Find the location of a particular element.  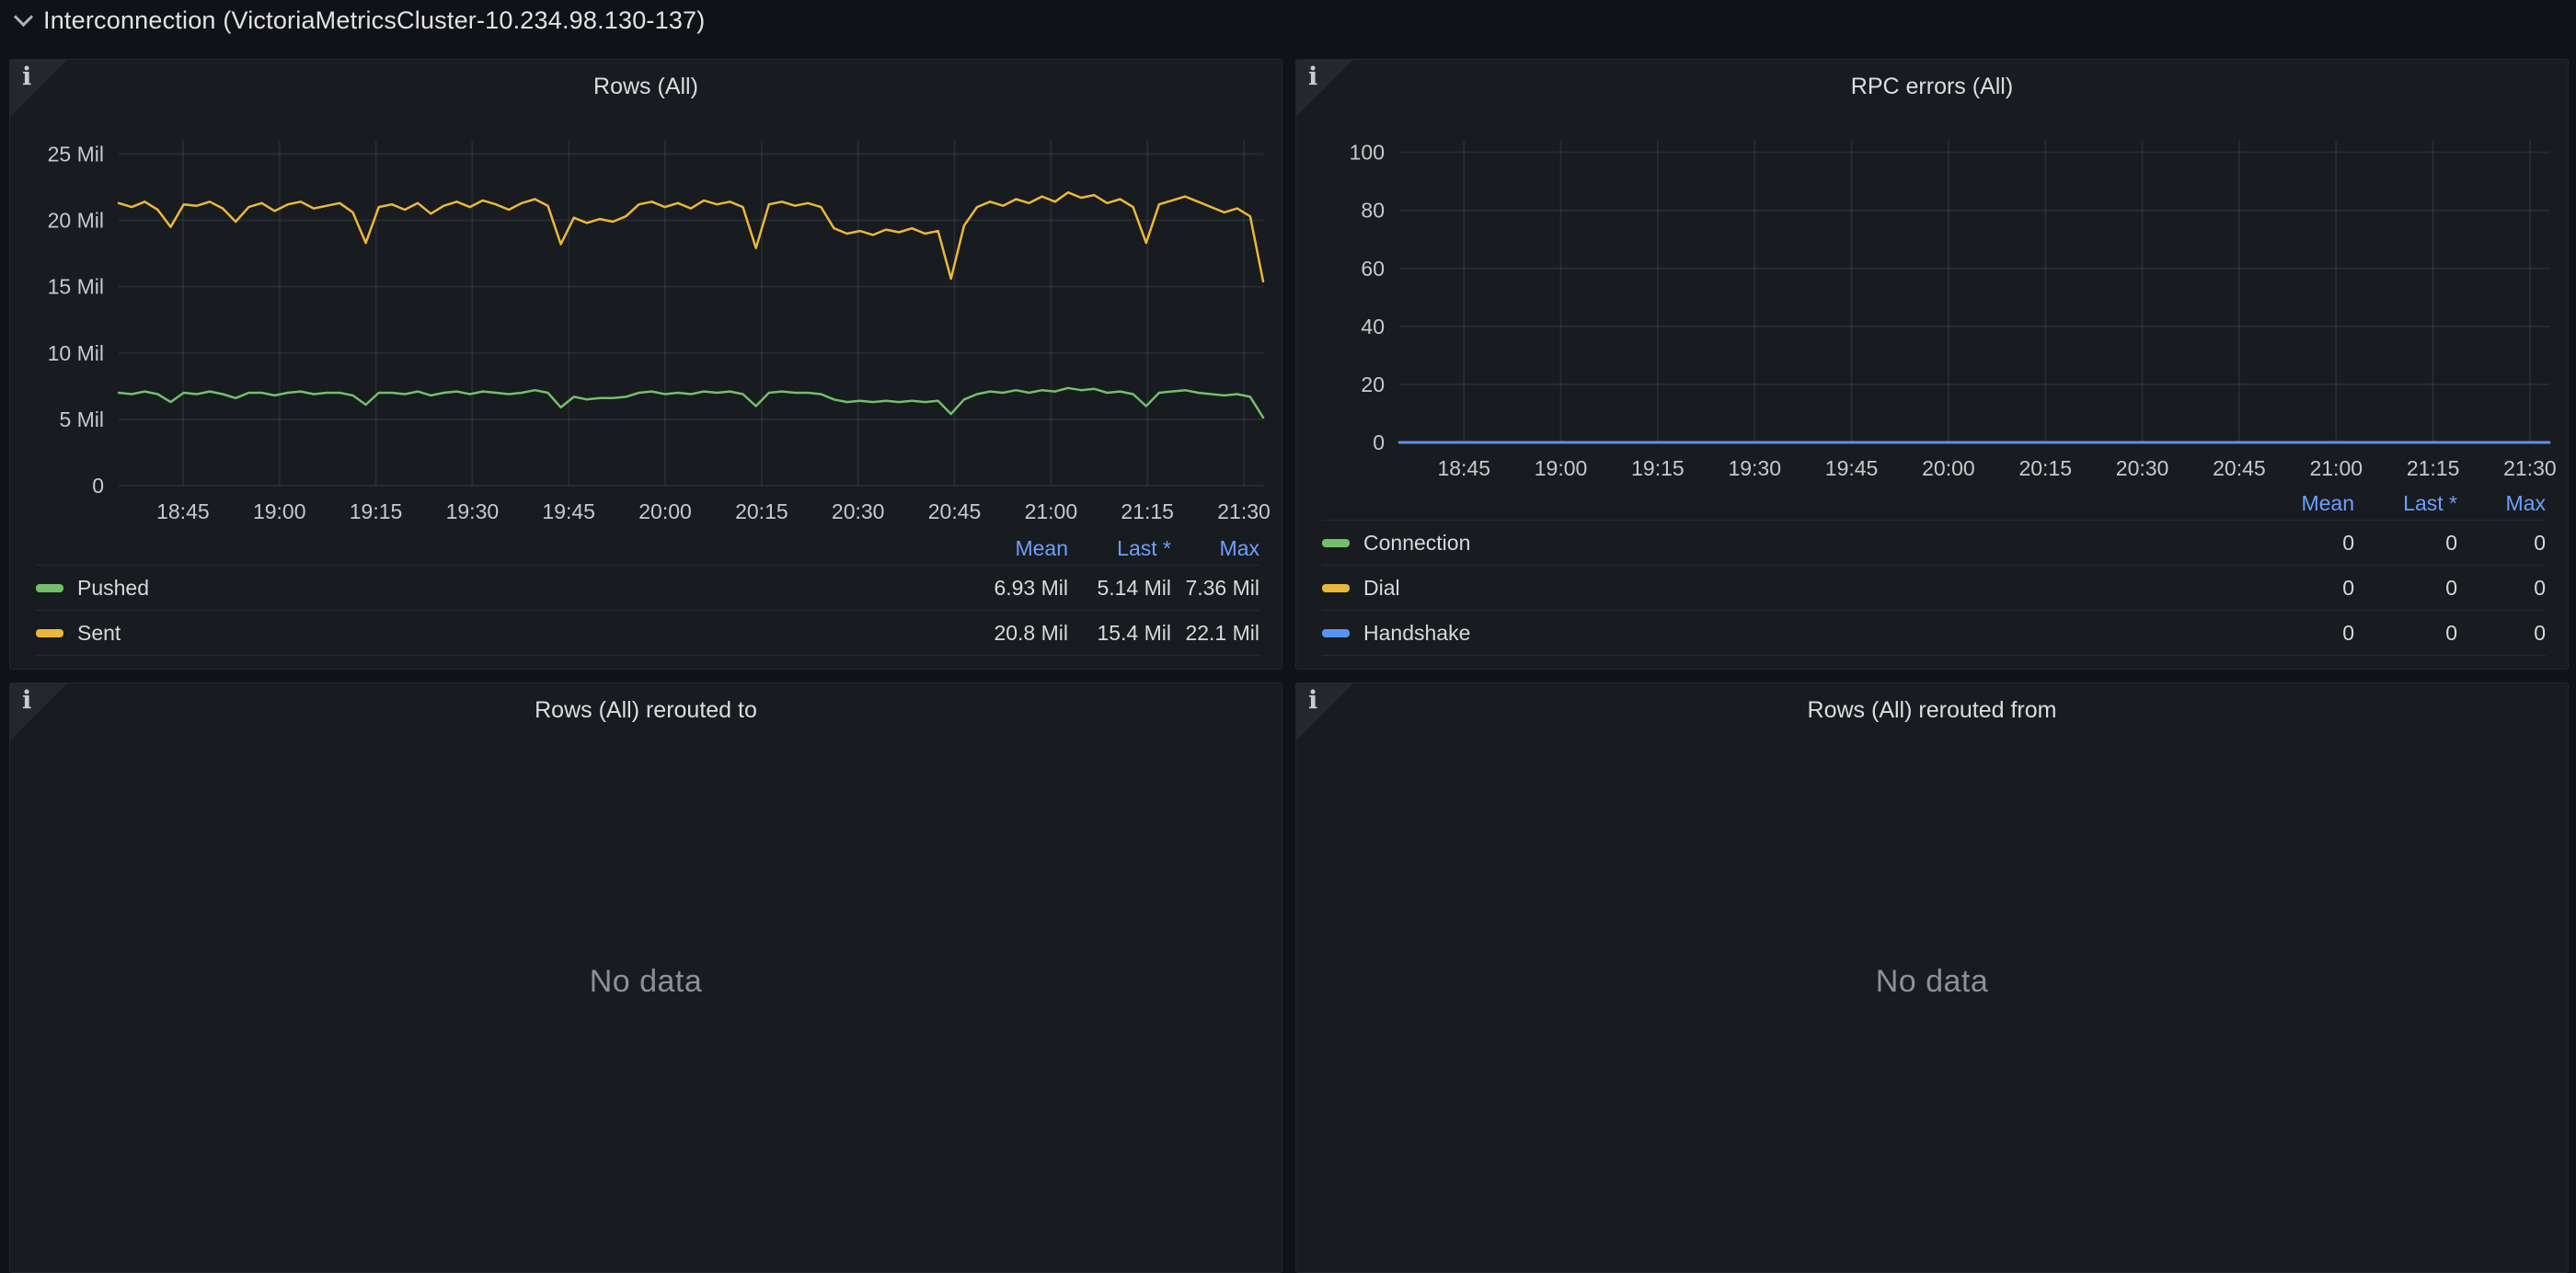

series-toggle: Handshake is located at coordinates (1786, 633).